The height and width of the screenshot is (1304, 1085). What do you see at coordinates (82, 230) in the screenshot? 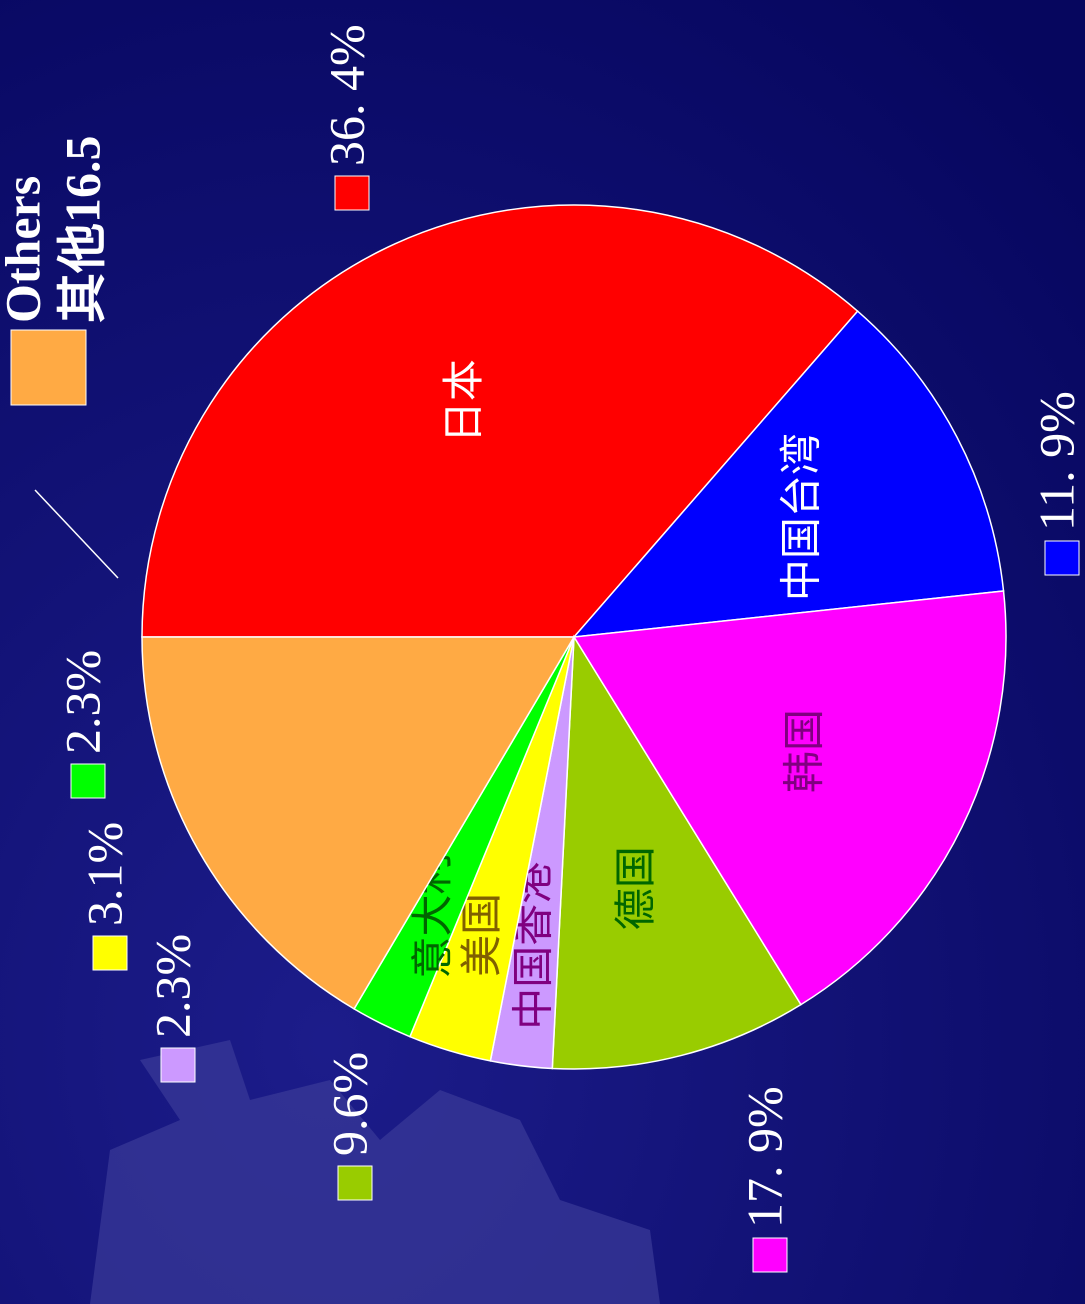
I see `value-label: 其他16.5` at bounding box center [82, 230].